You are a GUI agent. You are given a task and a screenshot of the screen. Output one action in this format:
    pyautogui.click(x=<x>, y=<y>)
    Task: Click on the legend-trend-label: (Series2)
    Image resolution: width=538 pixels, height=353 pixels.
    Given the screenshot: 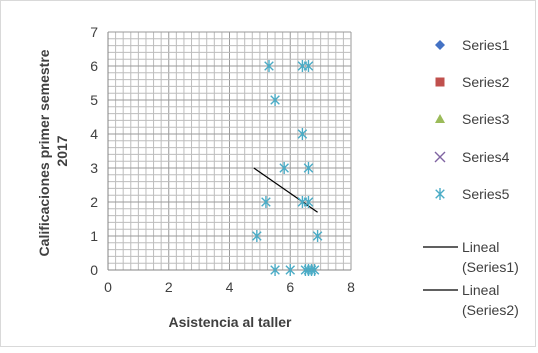 What is the action you would take?
    pyautogui.click(x=490, y=310)
    